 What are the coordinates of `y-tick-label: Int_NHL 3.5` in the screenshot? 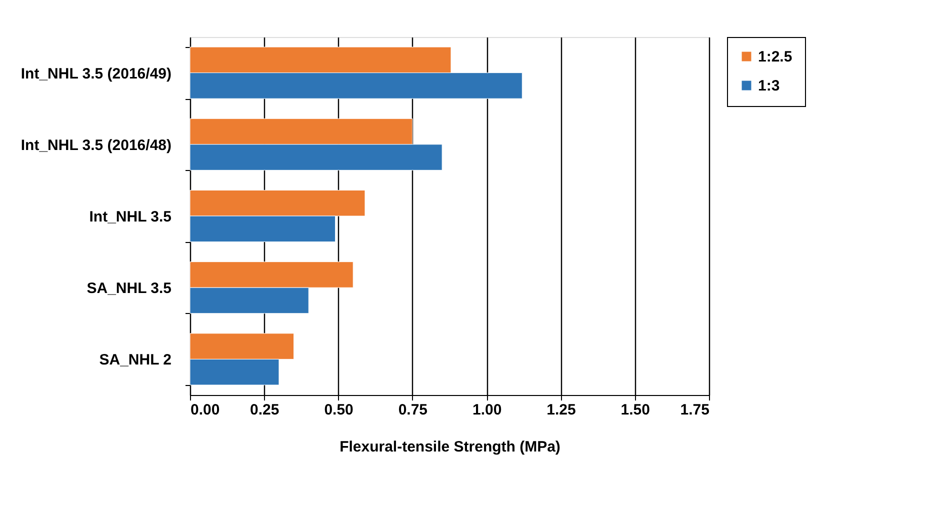 It's located at (130, 217).